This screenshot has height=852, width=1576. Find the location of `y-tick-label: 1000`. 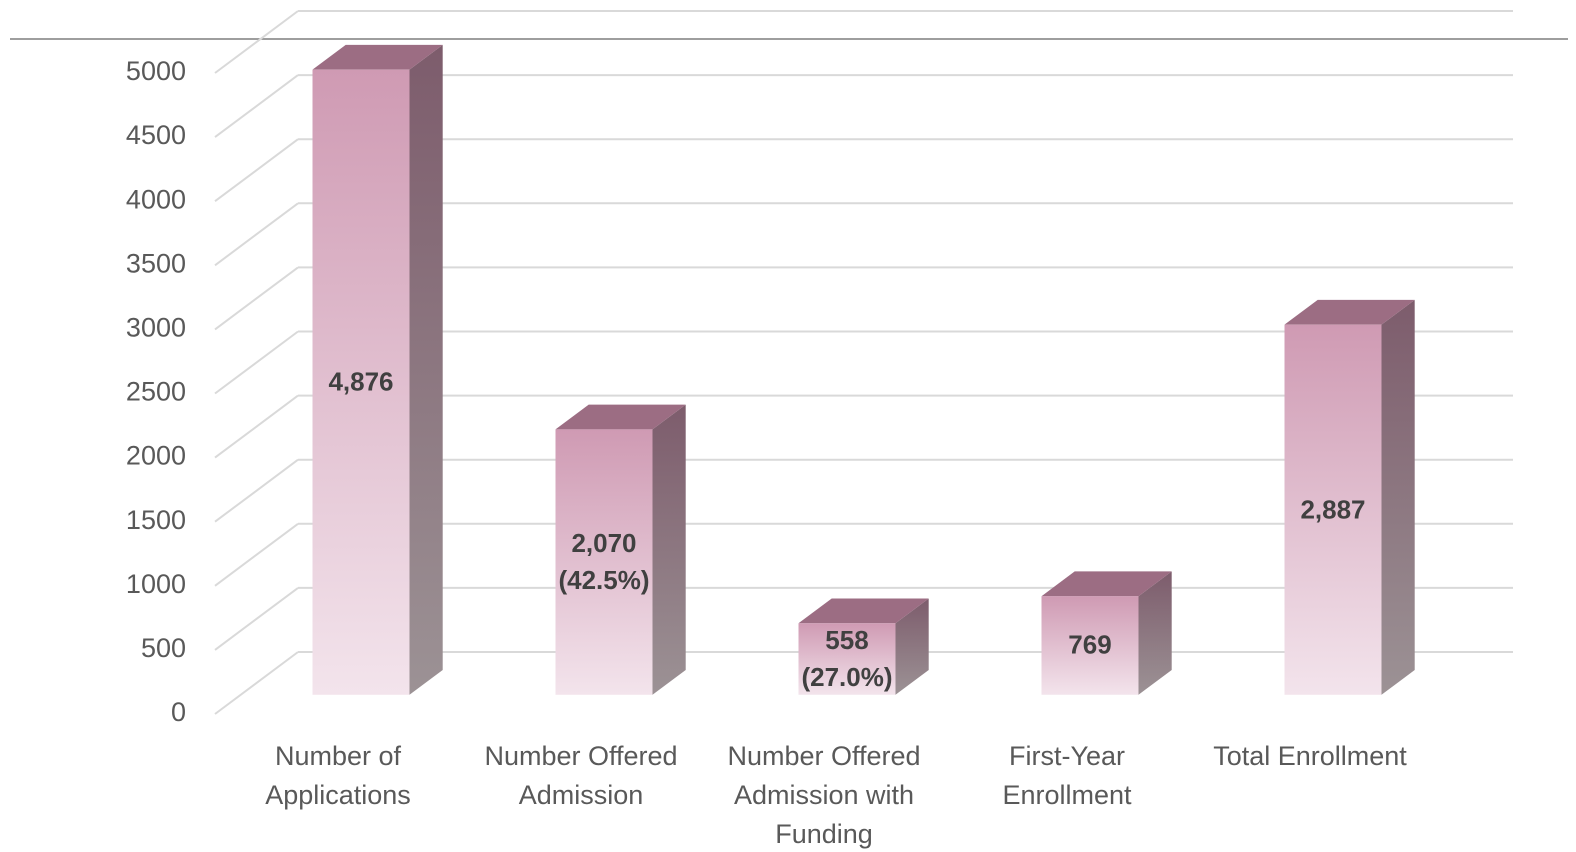

y-tick-label: 1000 is located at coordinates (156, 584).